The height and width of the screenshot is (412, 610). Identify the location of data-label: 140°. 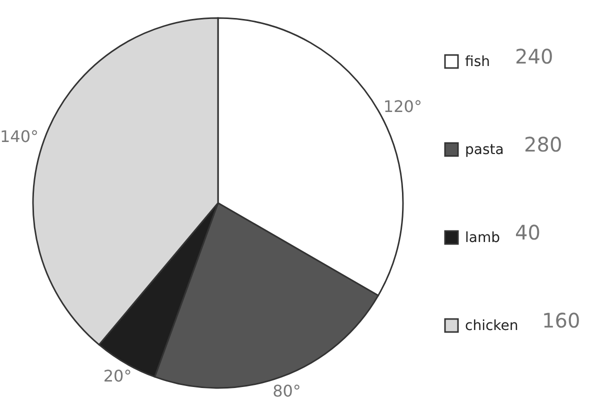
(19, 136).